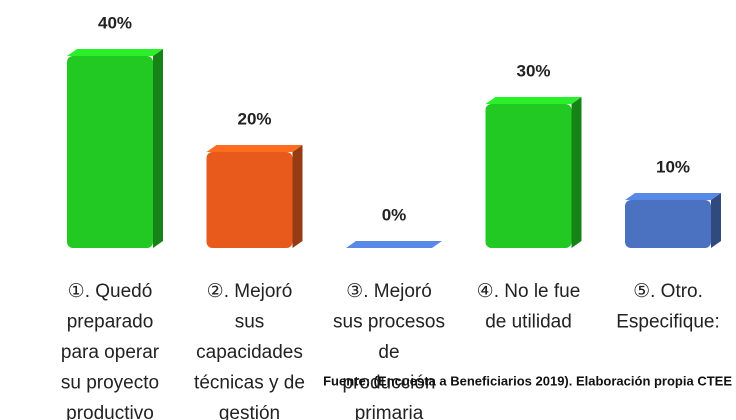 The width and height of the screenshot is (736, 420). What do you see at coordinates (668, 322) in the screenshot?
I see `x-tick-label: Especifique:` at bounding box center [668, 322].